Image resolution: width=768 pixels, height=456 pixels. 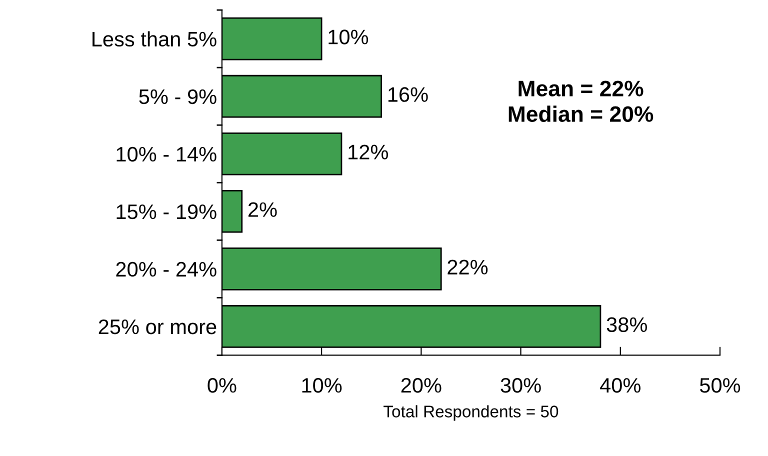 I want to click on x-tick-label: 30%, so click(x=520, y=385).